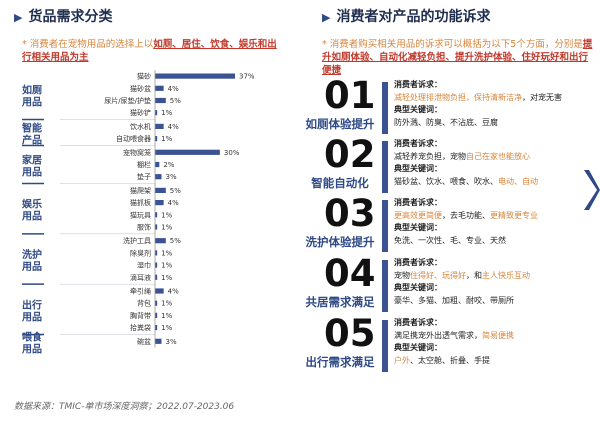  Describe the element at coordinates (156, 315) in the screenshot. I see `bar-胸背带` at that location.